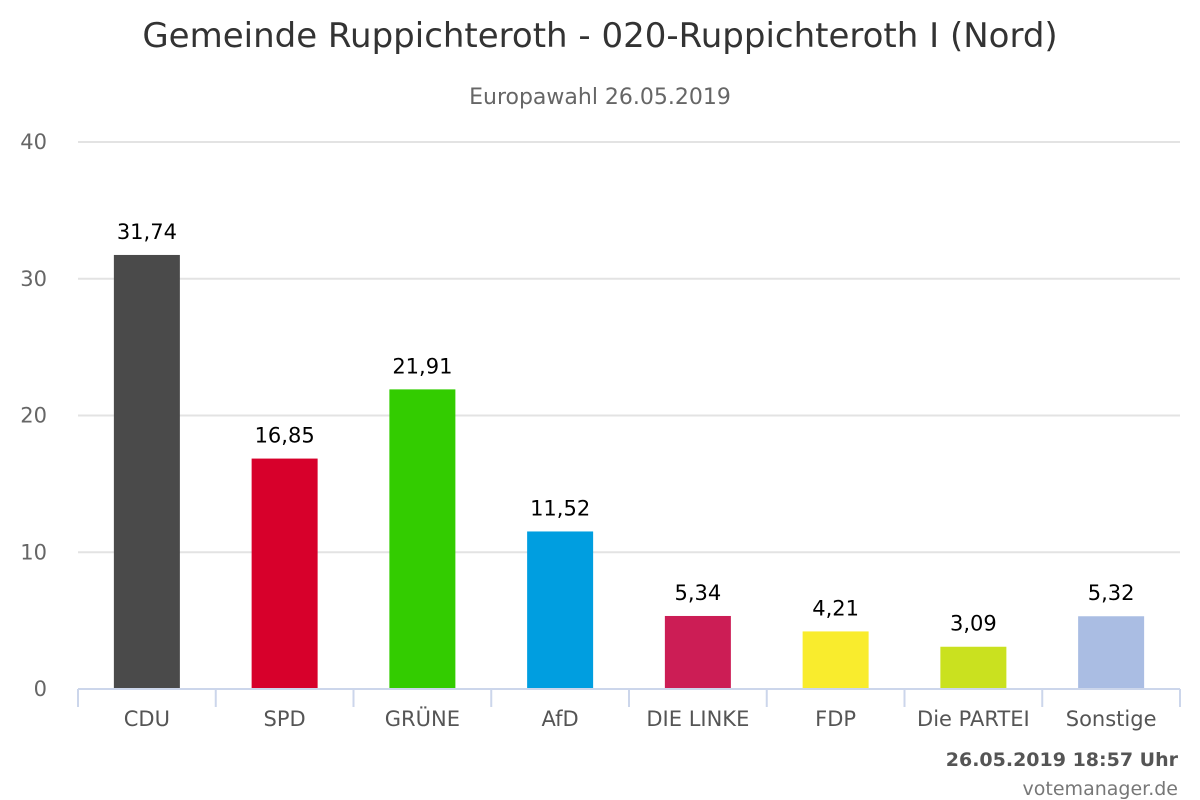 The image size is (1200, 800). What do you see at coordinates (422, 539) in the screenshot?
I see `bar-grüne` at bounding box center [422, 539].